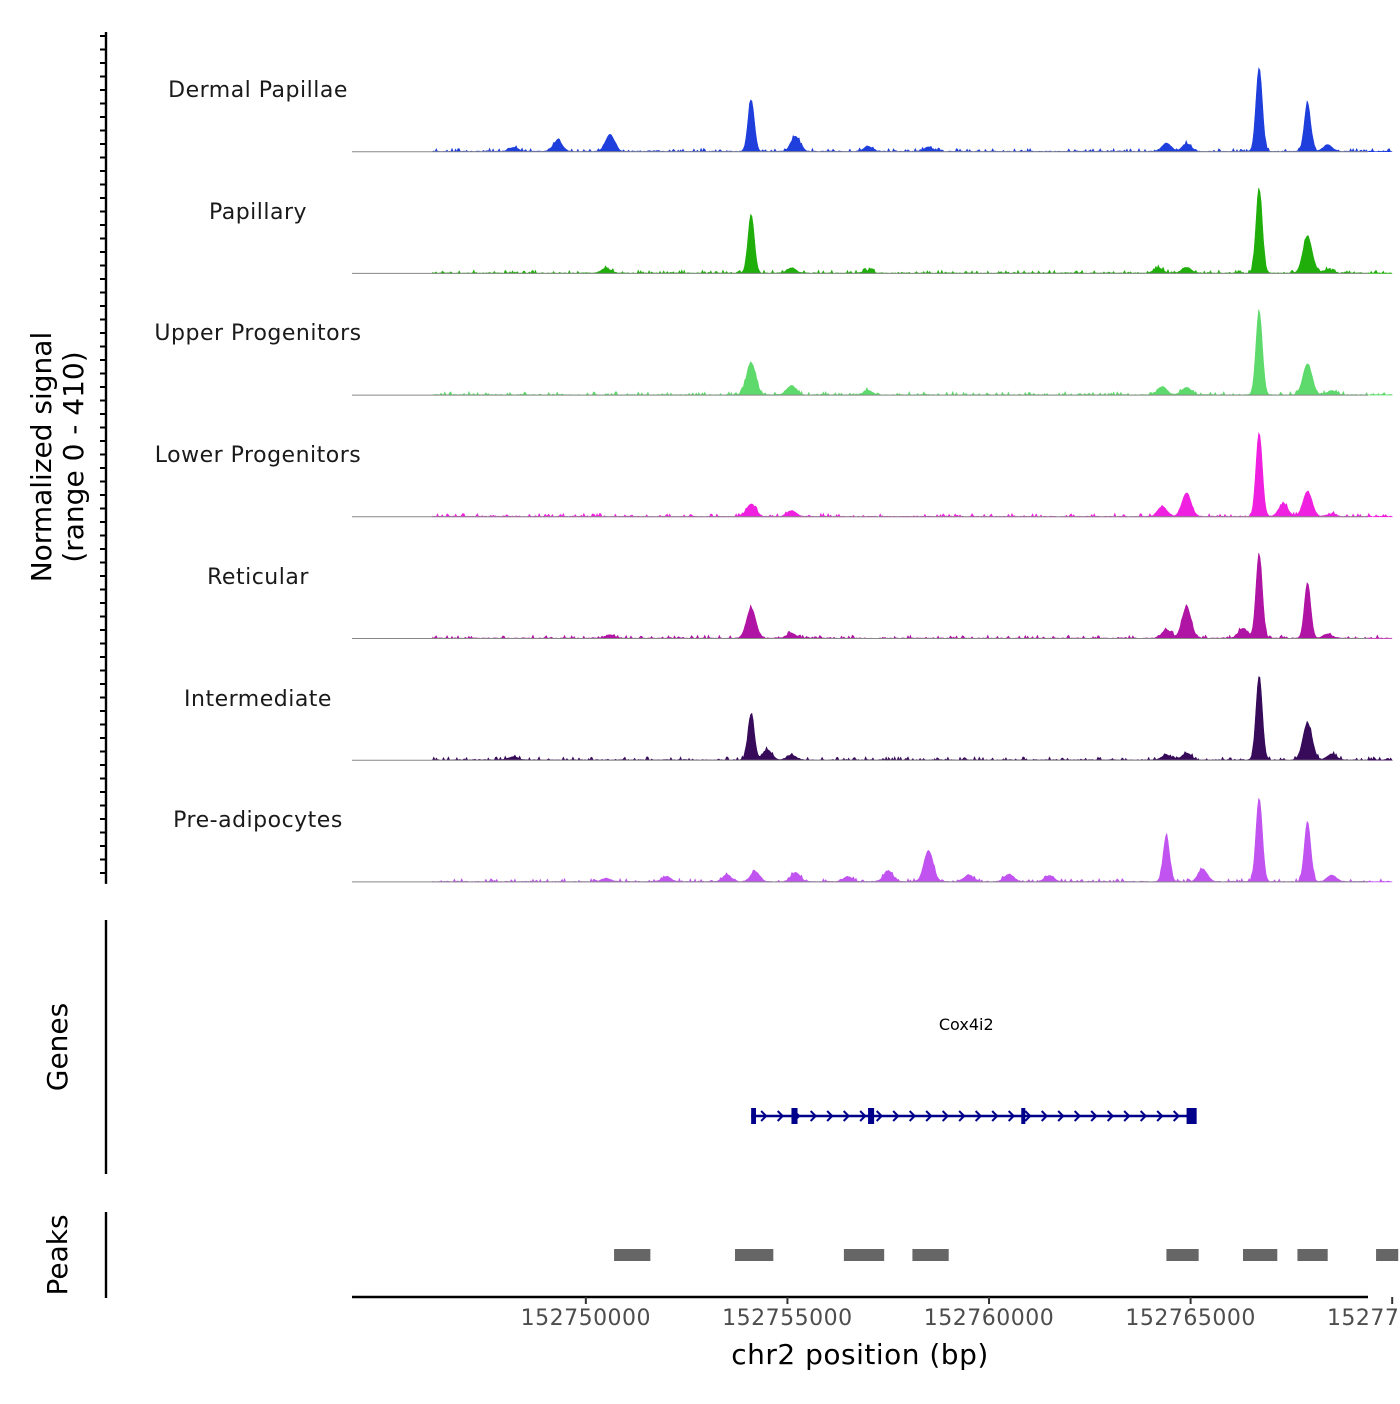 The image size is (1400, 1404). I want to click on x-tick-label-0: 152750000, so click(586, 1318).